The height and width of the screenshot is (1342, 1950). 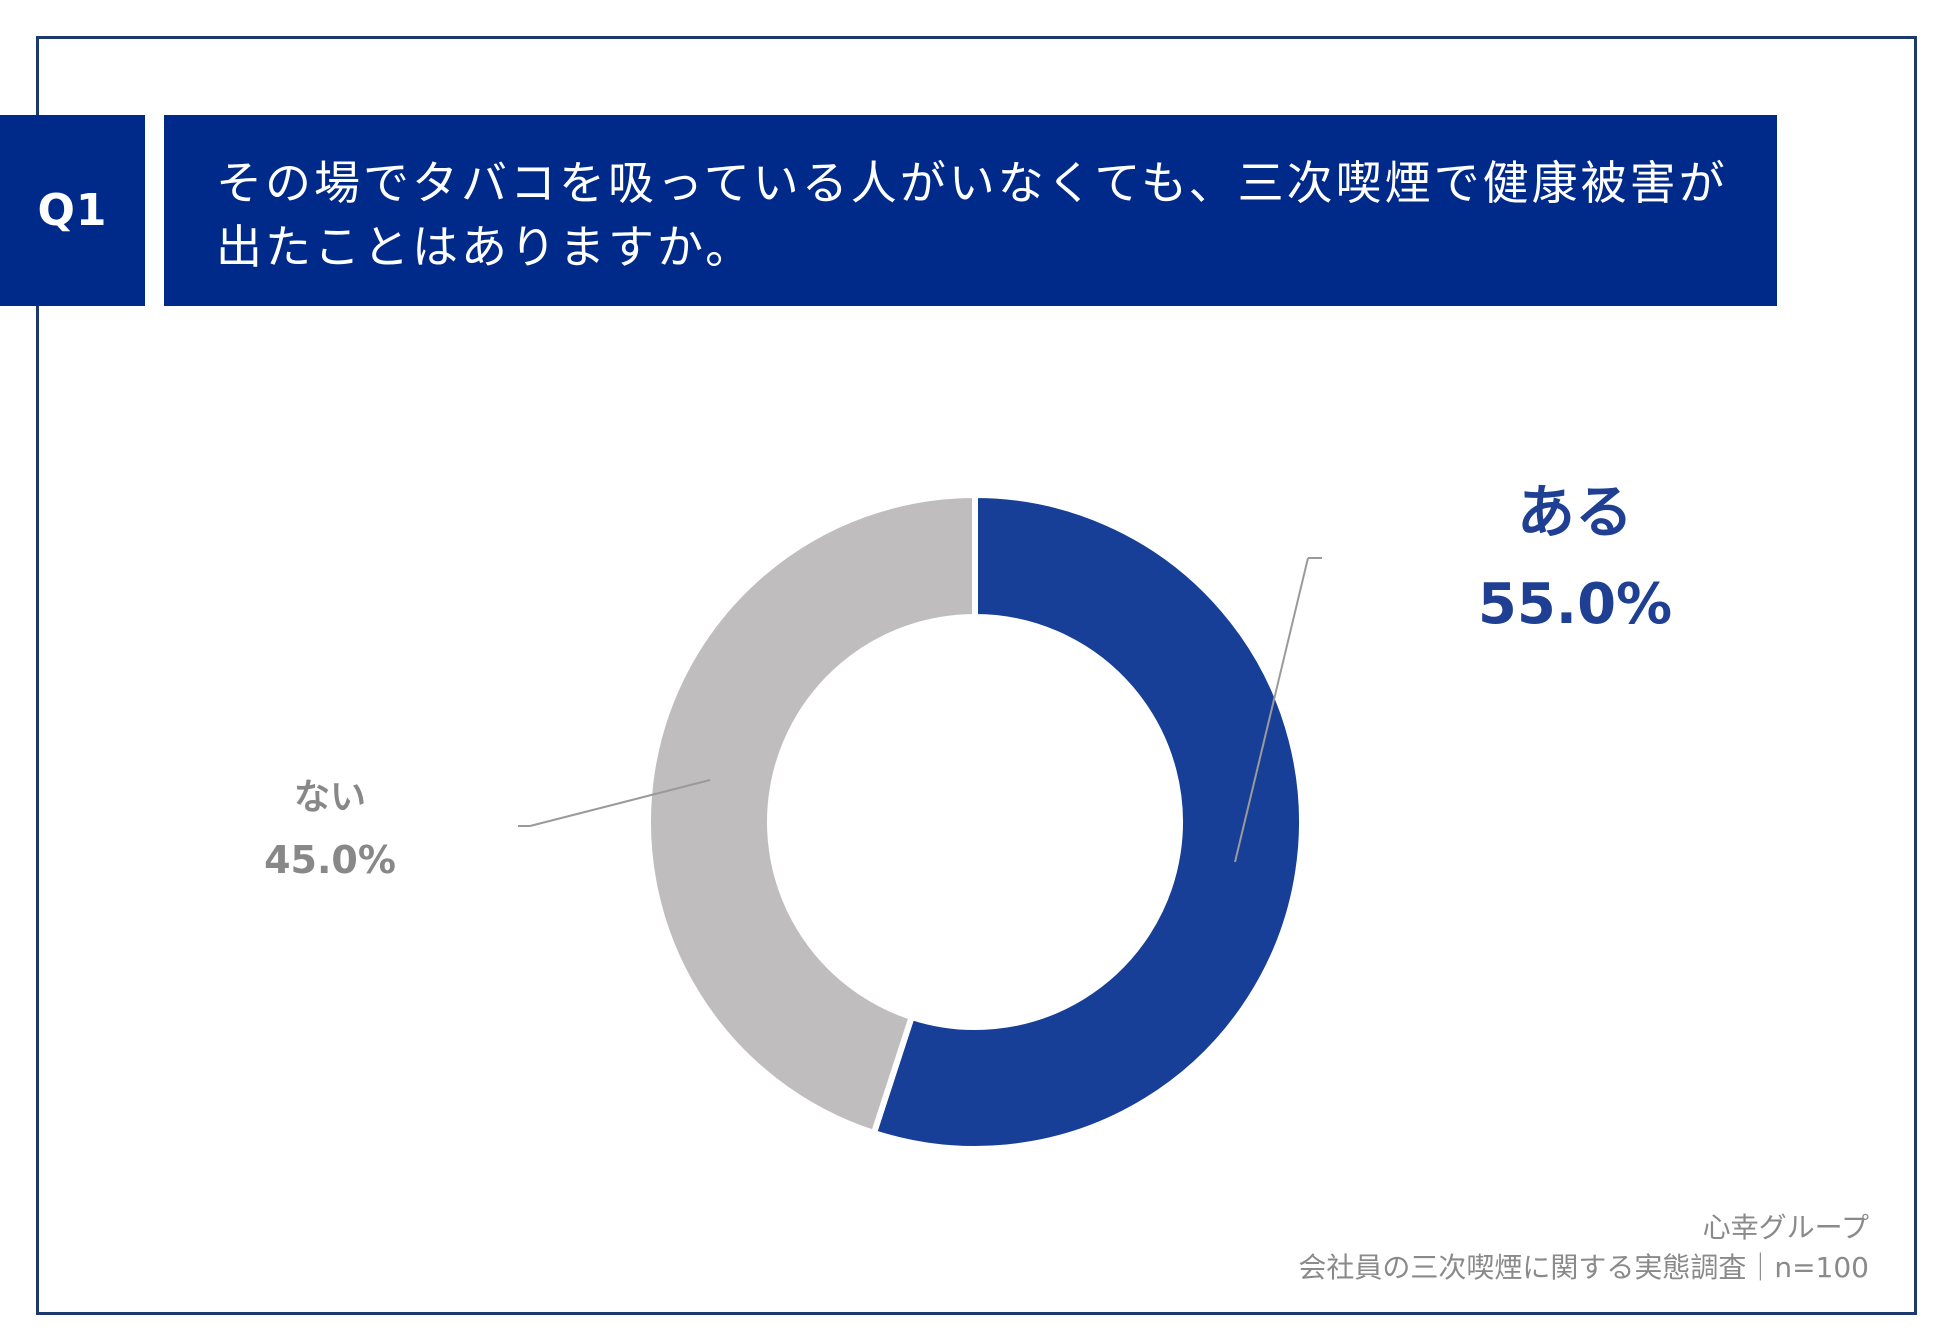 What do you see at coordinates (811, 814) in the screenshot?
I see `donut-slice-no` at bounding box center [811, 814].